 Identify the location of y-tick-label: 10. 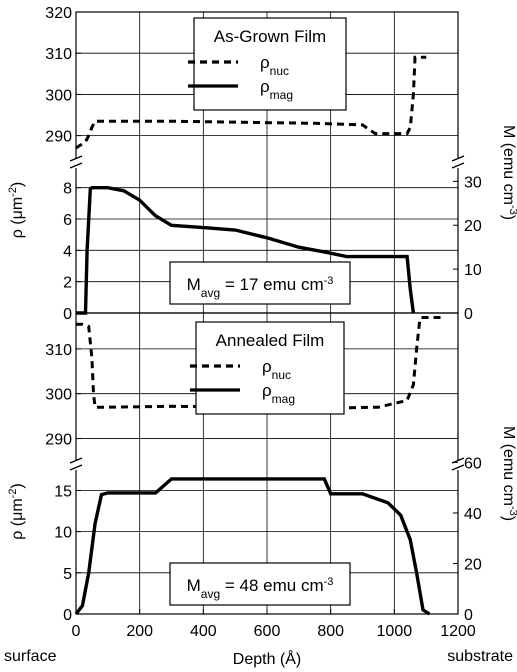
(63, 533).